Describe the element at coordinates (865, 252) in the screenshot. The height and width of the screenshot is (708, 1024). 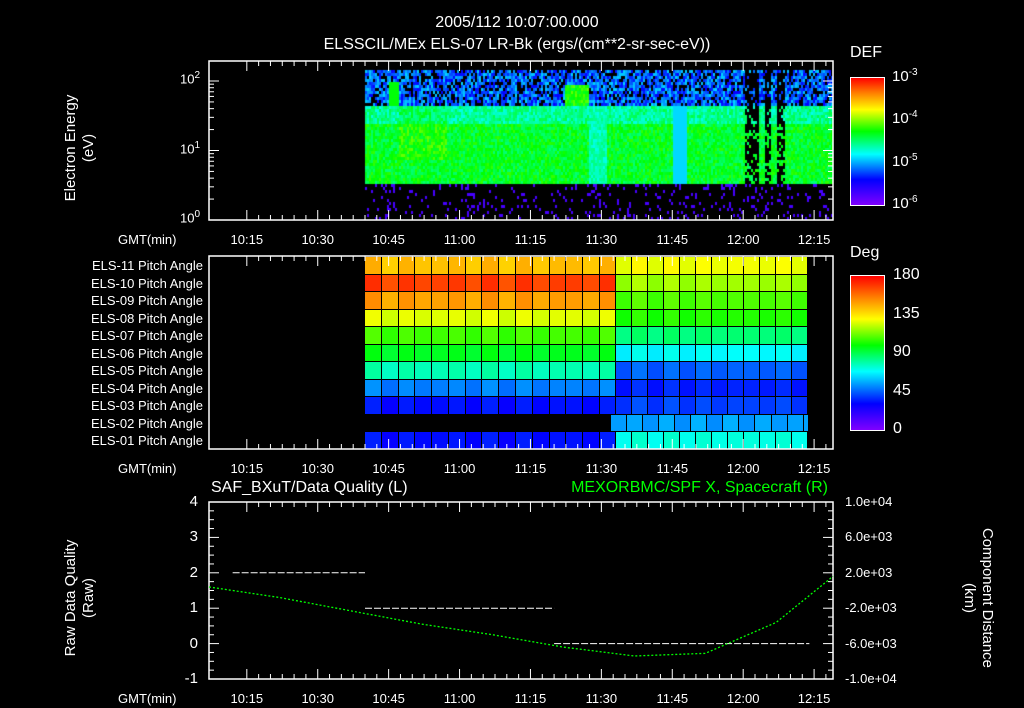
I see `colorbar2-label: Deg` at that location.